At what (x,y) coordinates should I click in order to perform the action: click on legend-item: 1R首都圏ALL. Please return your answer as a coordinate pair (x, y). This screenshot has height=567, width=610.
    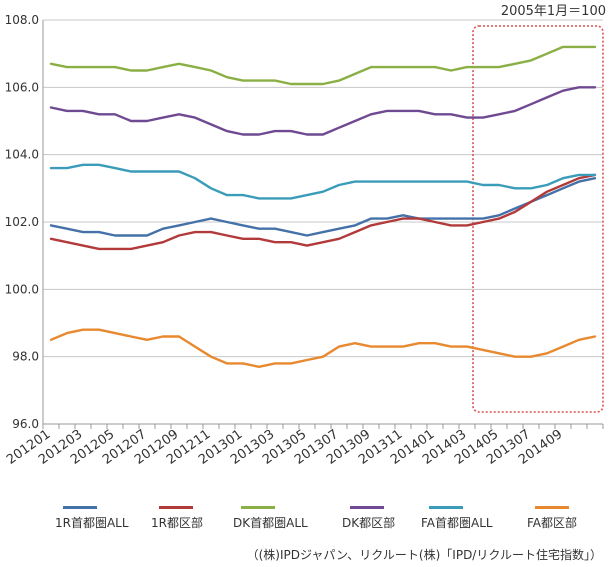
    Looking at the image, I should click on (92, 517).